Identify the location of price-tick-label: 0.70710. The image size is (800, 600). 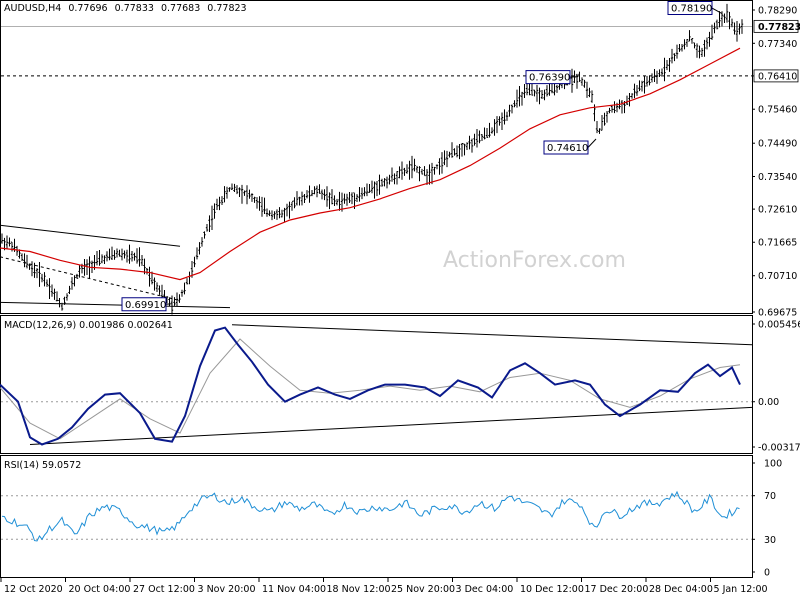
(777, 276).